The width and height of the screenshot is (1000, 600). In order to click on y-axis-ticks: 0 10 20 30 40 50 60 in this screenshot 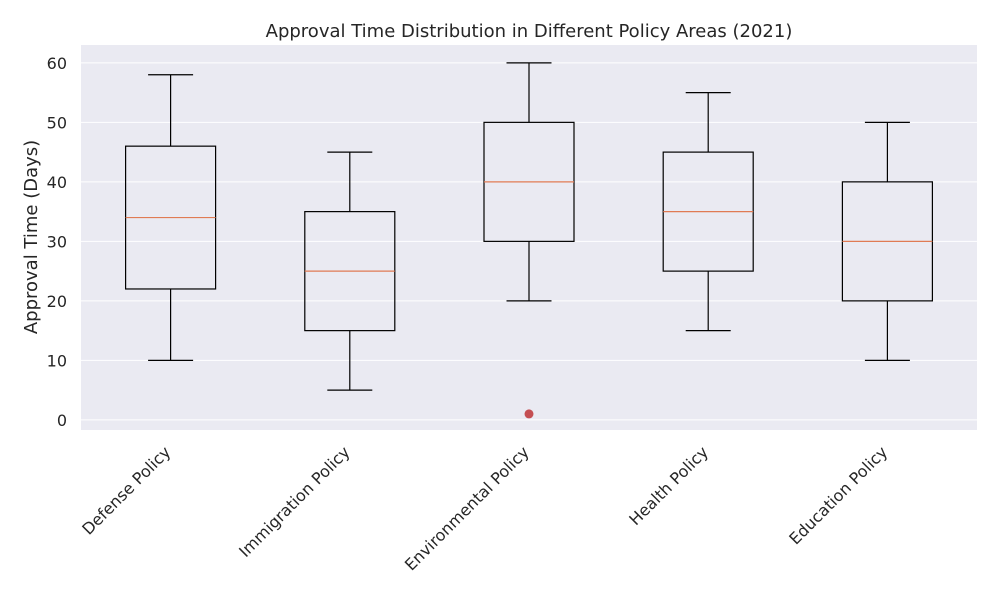, I will do `click(57, 242)`.